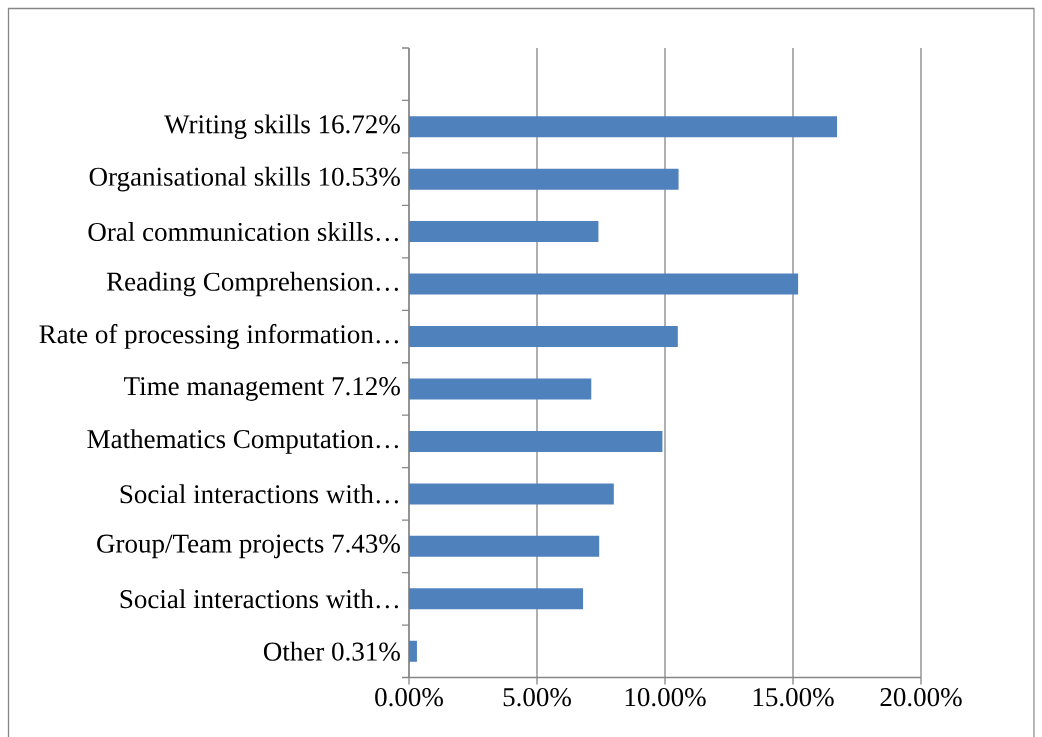 This screenshot has height=737, width=1042. Describe the element at coordinates (537, 697) in the screenshot. I see `x-tick-label: 5.00%` at that location.